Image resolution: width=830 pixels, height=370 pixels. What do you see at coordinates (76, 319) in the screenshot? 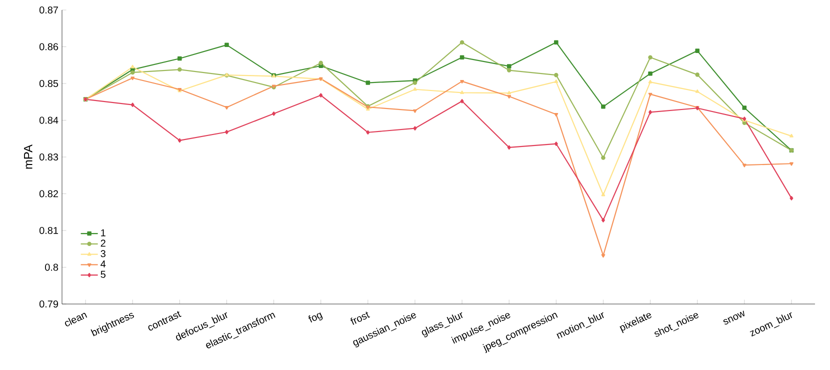
I see `x-tick-label: clean` at bounding box center [76, 319].